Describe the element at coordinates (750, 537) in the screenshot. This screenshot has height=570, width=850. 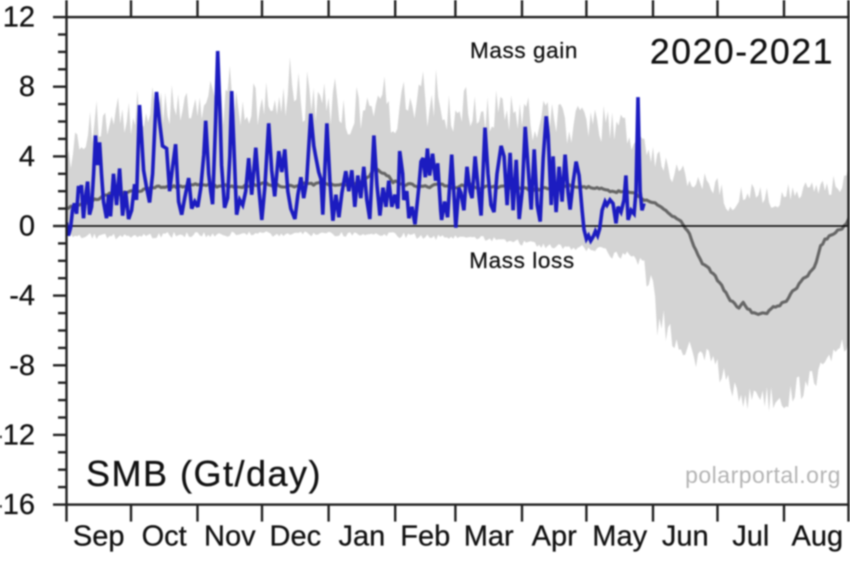
I see `svg-text: Jul` at that location.